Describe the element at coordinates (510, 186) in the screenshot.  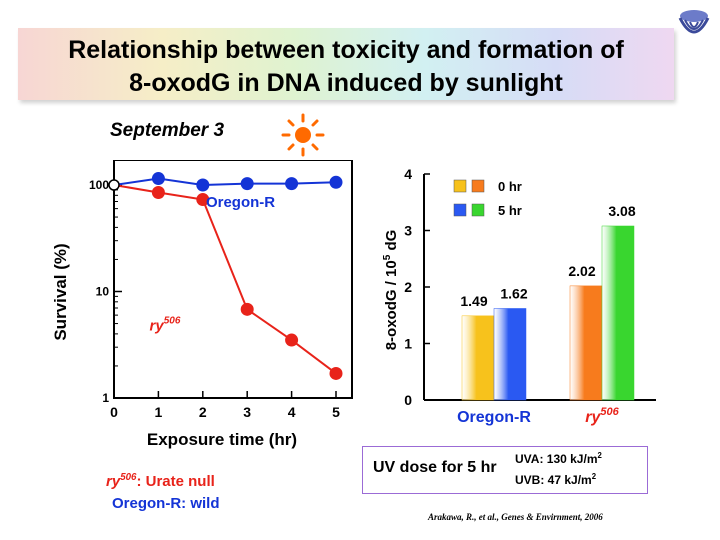
I see `legend-label: 0 hr` at that location.